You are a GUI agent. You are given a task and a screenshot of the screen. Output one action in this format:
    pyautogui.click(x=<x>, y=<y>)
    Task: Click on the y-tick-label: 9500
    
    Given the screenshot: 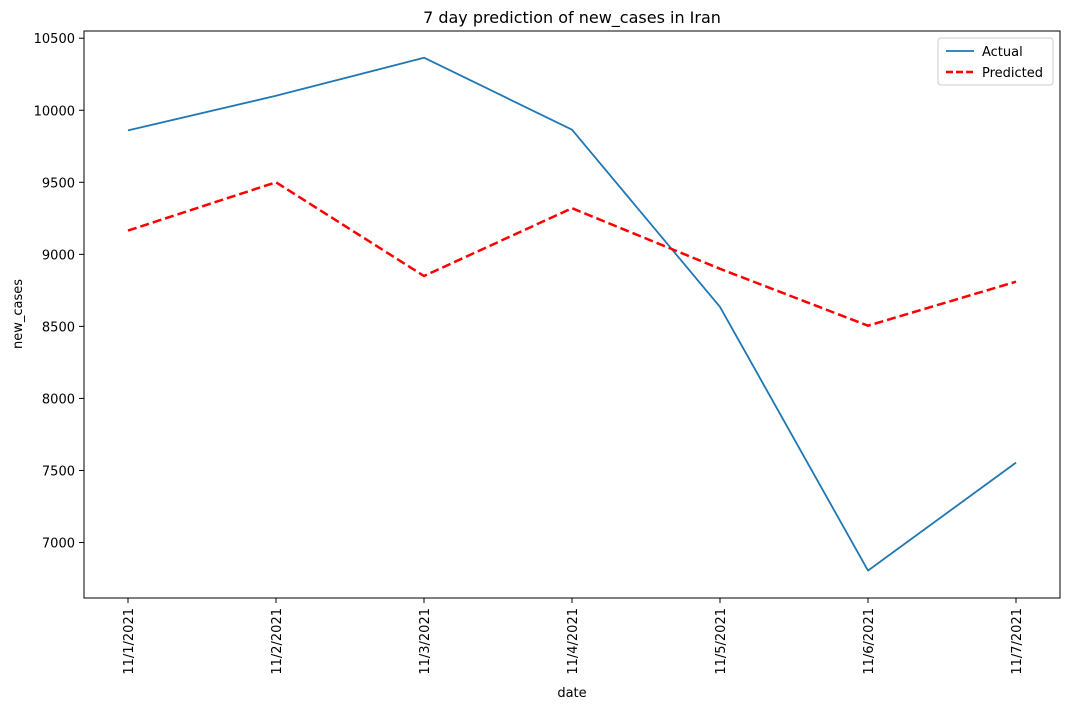 What is the action you would take?
    pyautogui.click(x=58, y=183)
    